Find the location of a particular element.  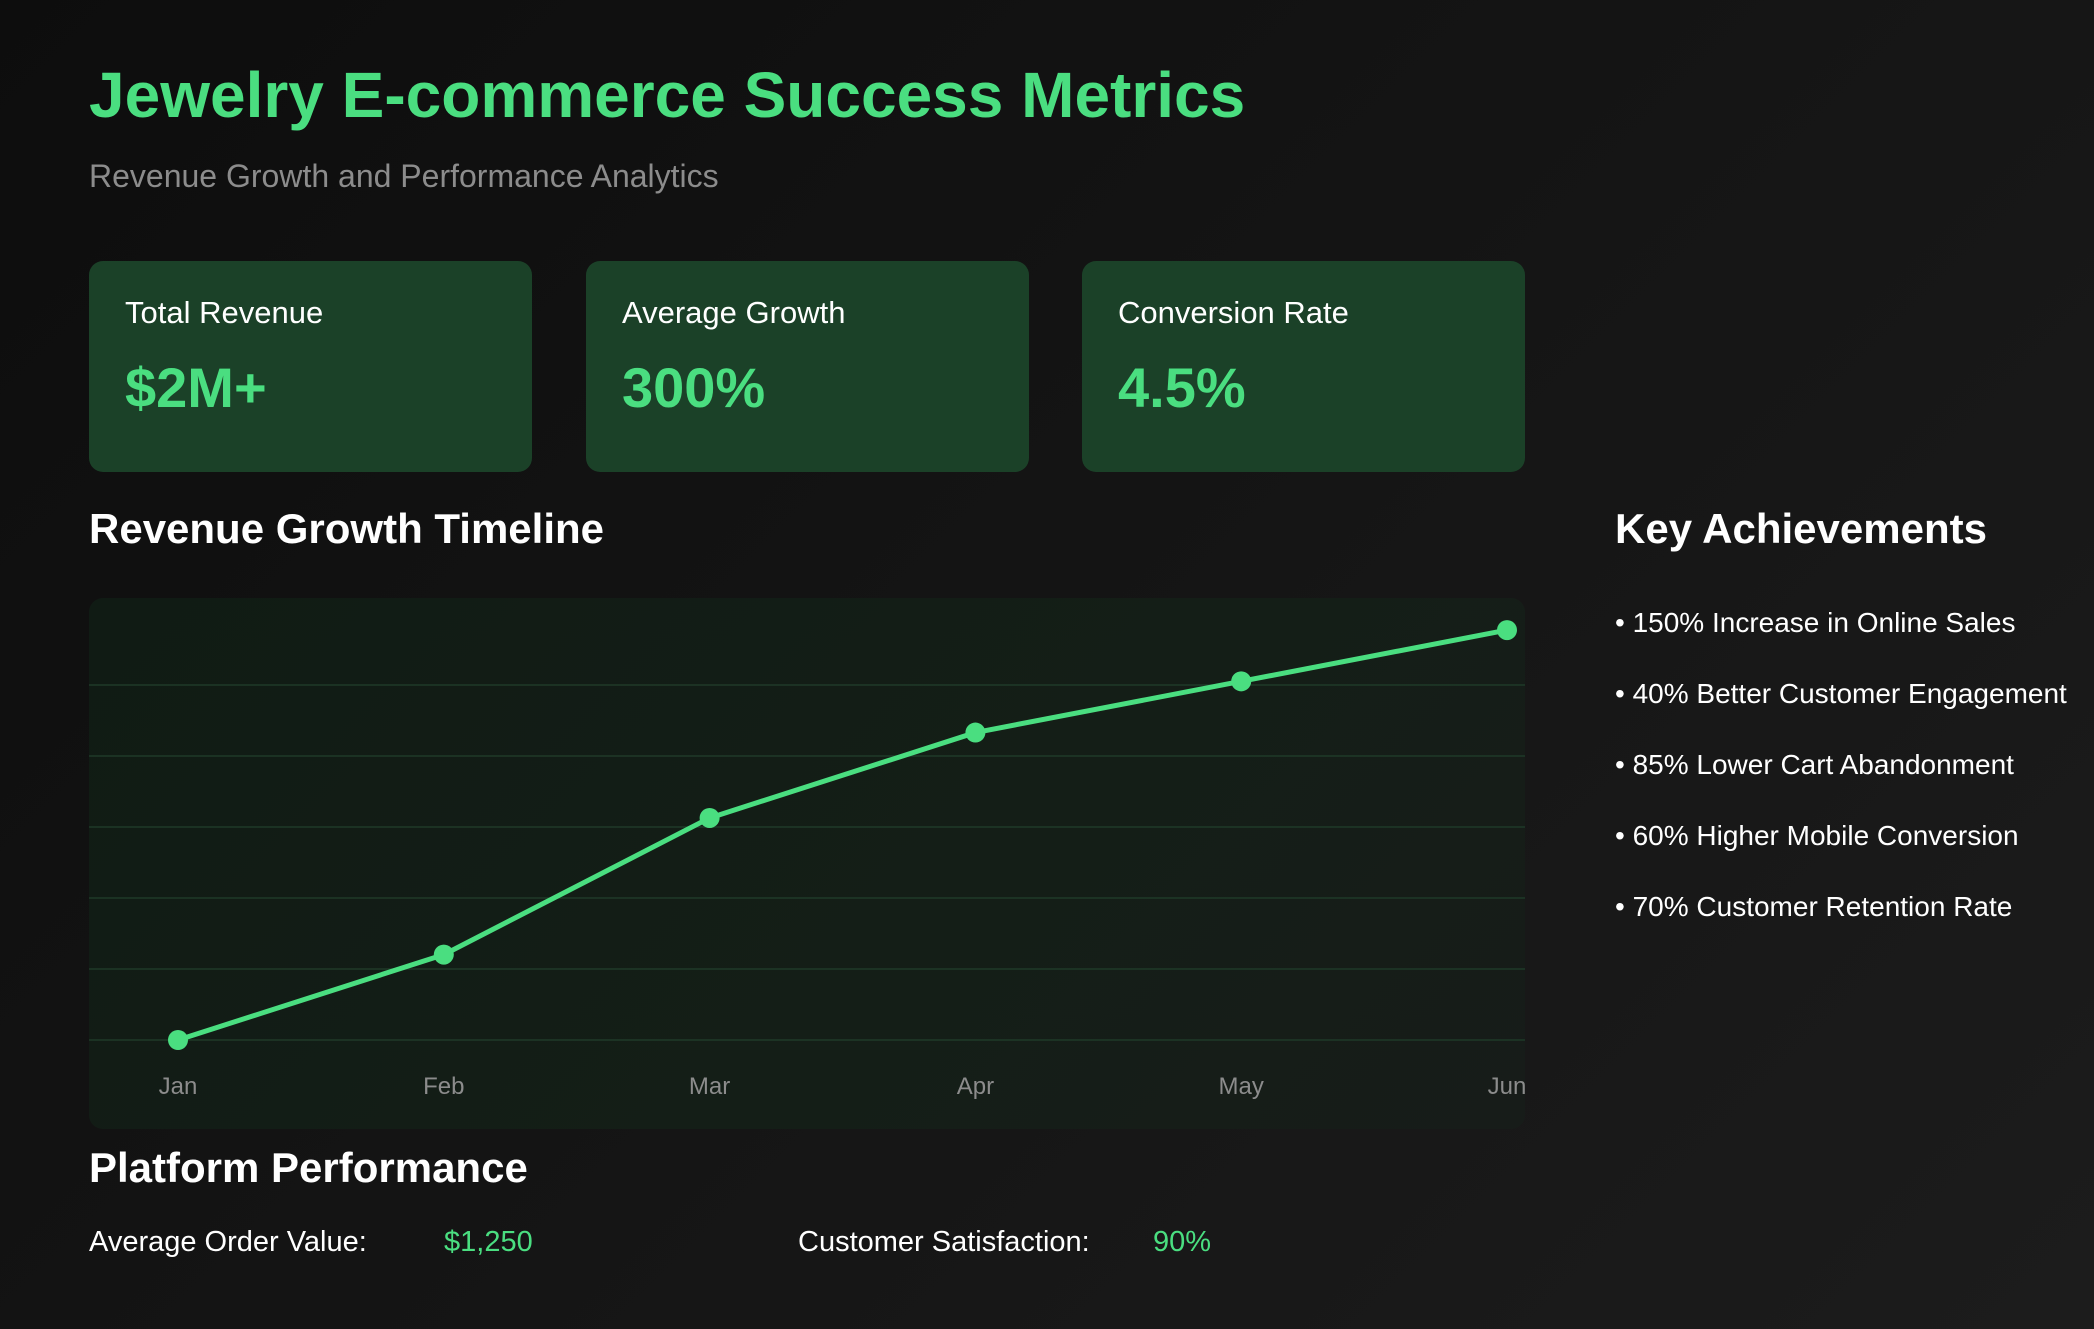

average-order-value: $1,250 is located at coordinates (488, 1242).